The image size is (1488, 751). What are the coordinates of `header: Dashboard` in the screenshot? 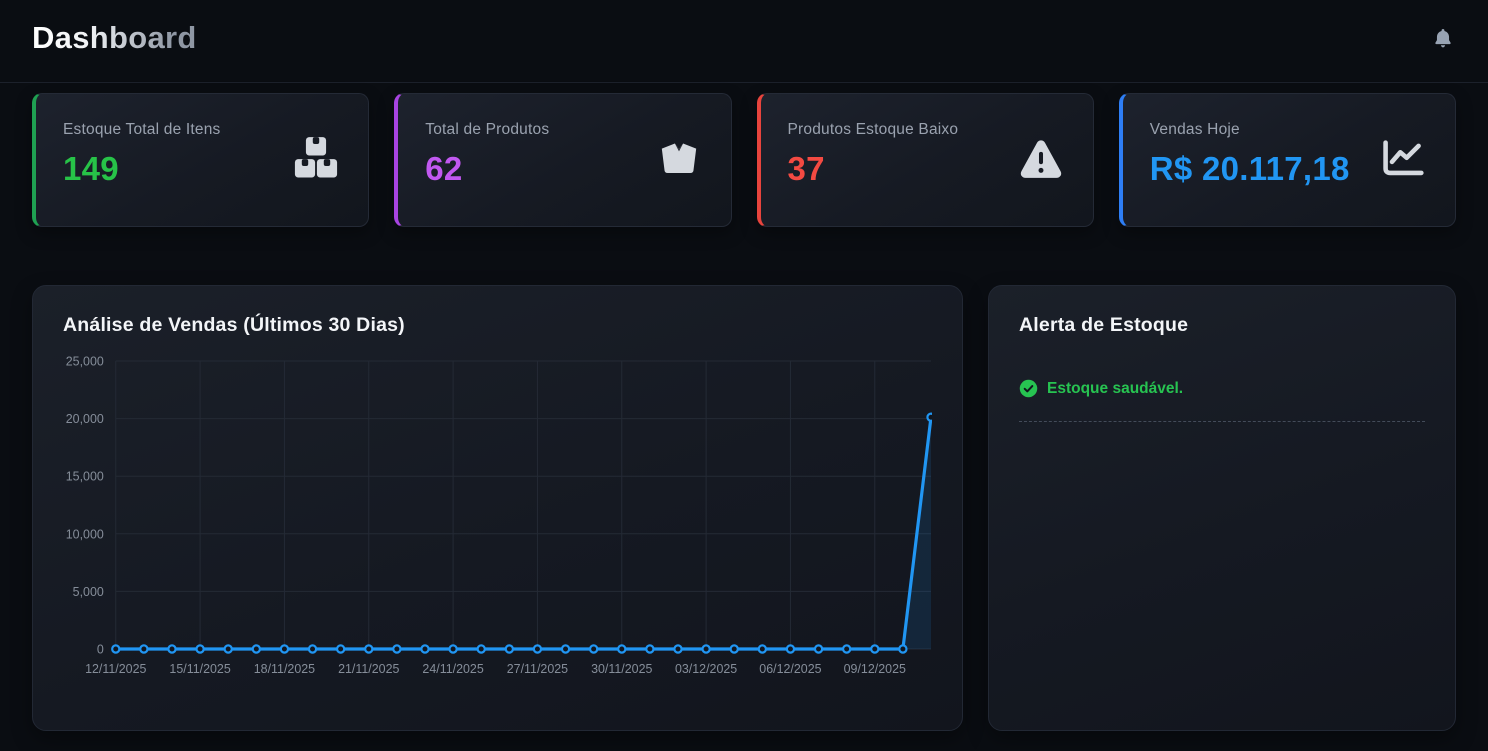 It's located at (744, 41).